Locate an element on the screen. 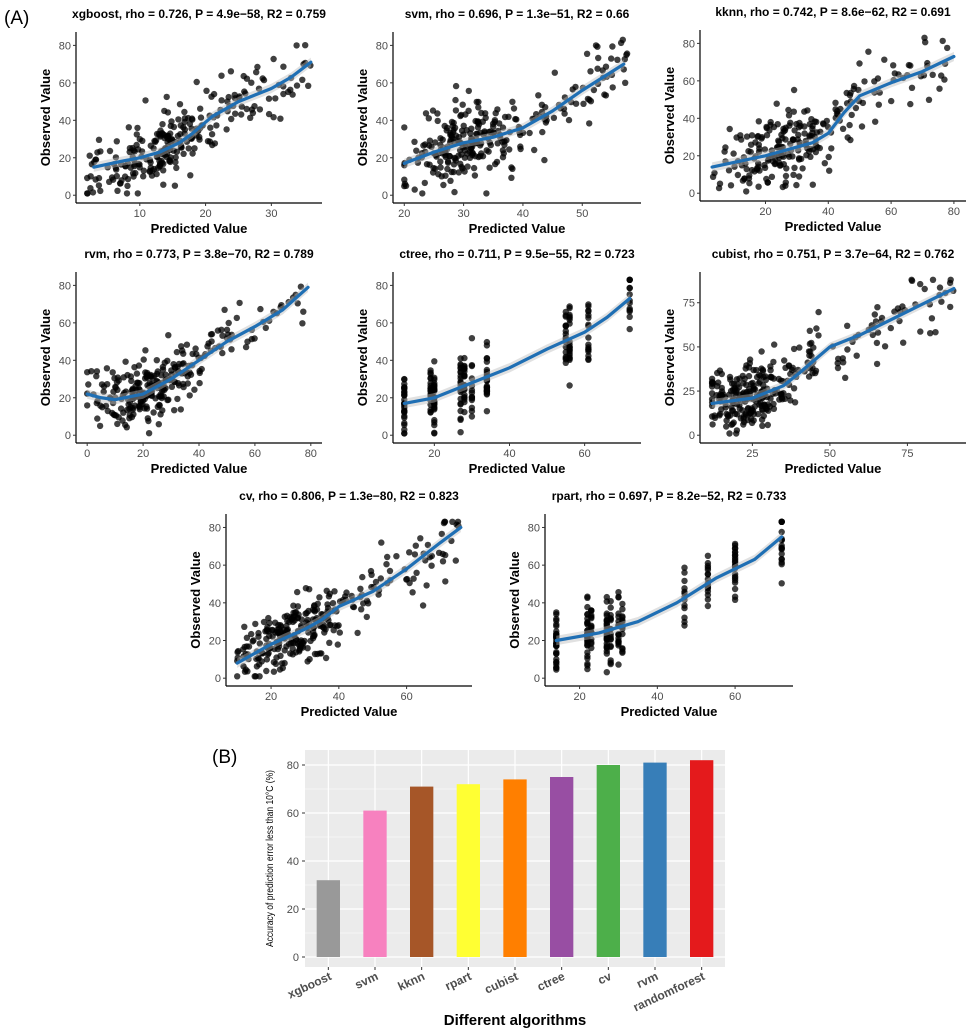 The image size is (979, 1034). bar-xgboost is located at coordinates (328, 918).